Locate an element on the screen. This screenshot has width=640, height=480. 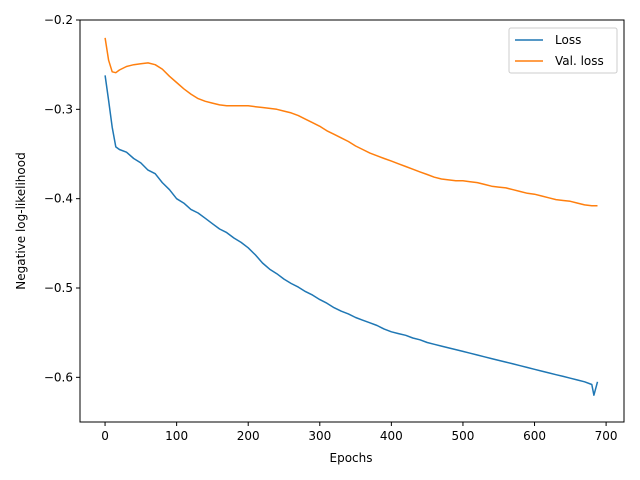
y-axis-label: Negative log-likelihood is located at coordinates (21, 220).